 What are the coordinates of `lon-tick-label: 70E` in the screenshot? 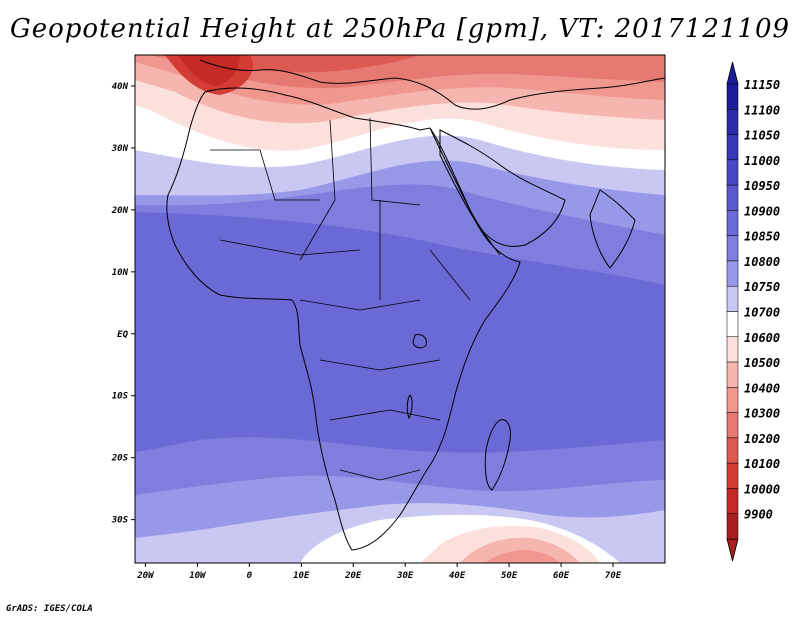 It's located at (613, 576).